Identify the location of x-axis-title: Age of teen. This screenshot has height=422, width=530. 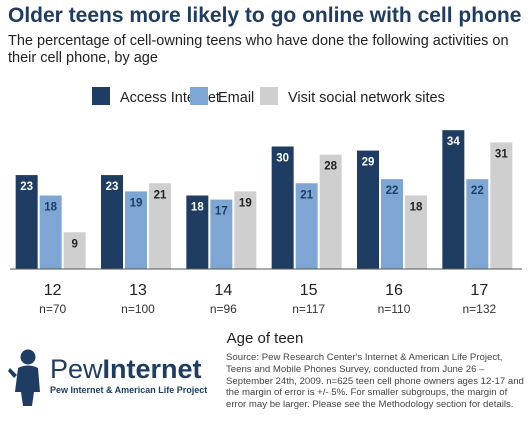
(265, 338).